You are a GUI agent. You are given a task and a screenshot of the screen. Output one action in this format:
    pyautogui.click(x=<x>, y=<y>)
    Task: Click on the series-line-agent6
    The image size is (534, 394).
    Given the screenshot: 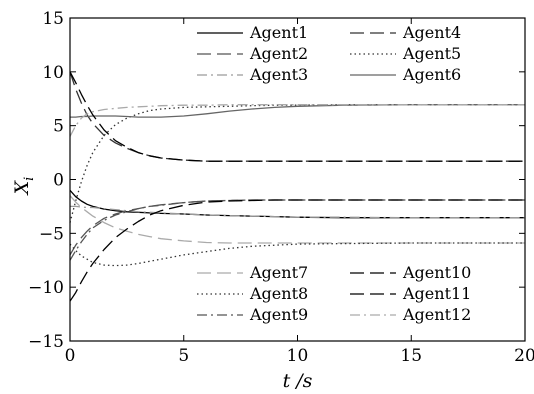 What is the action you would take?
    pyautogui.click(x=297, y=111)
    